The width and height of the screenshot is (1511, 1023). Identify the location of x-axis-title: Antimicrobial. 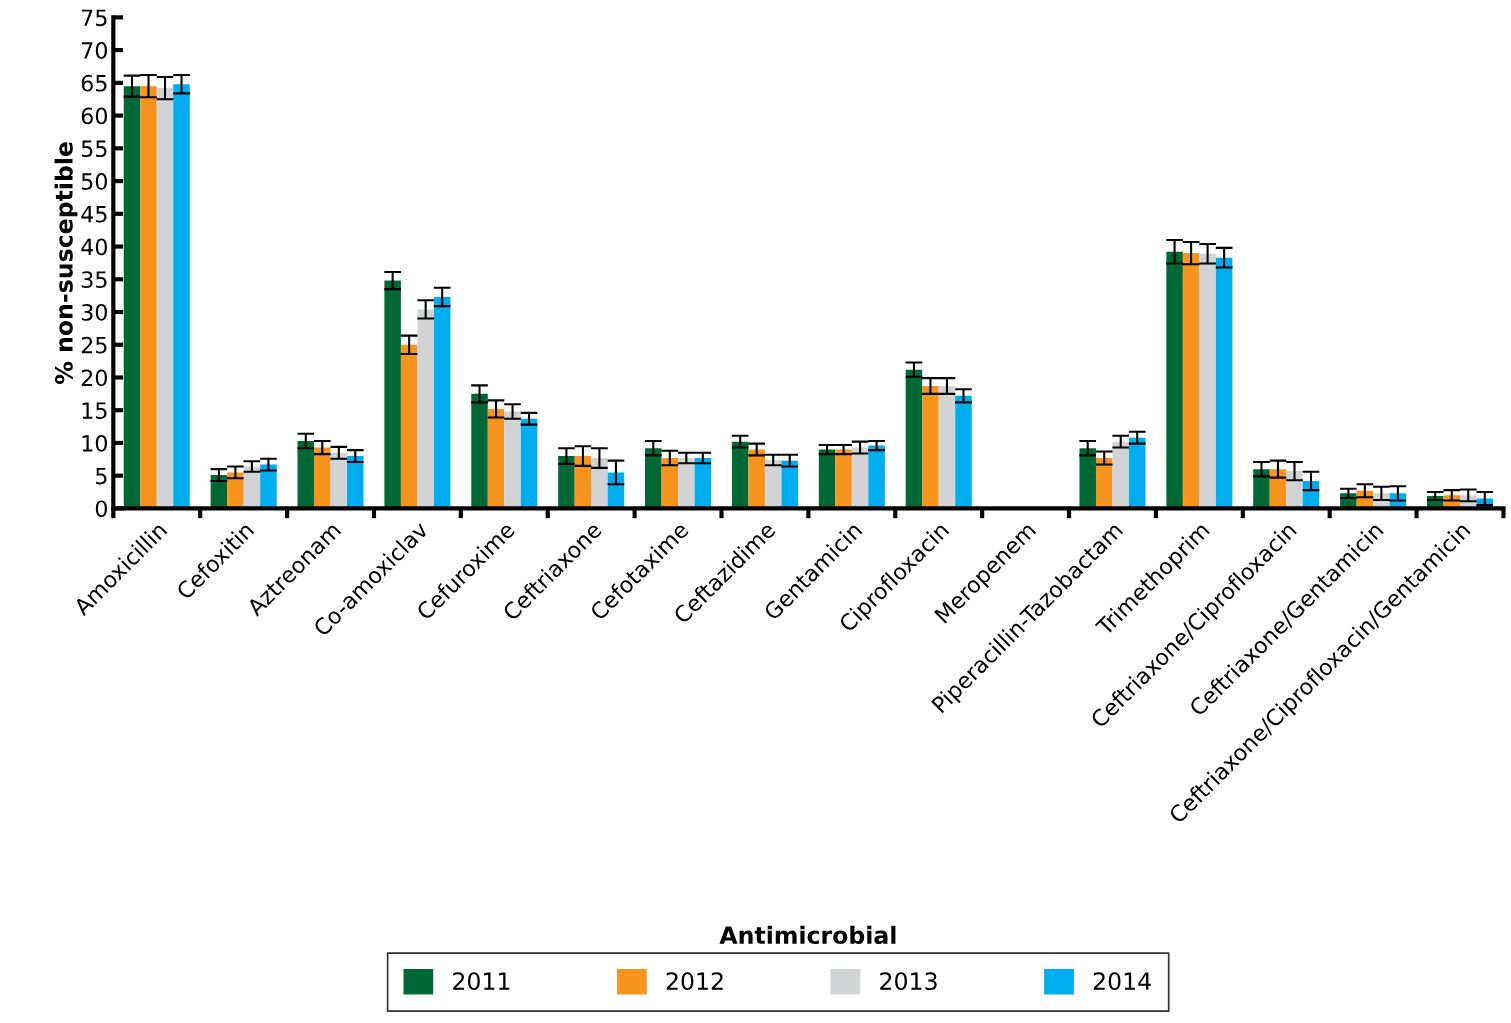
(807, 935).